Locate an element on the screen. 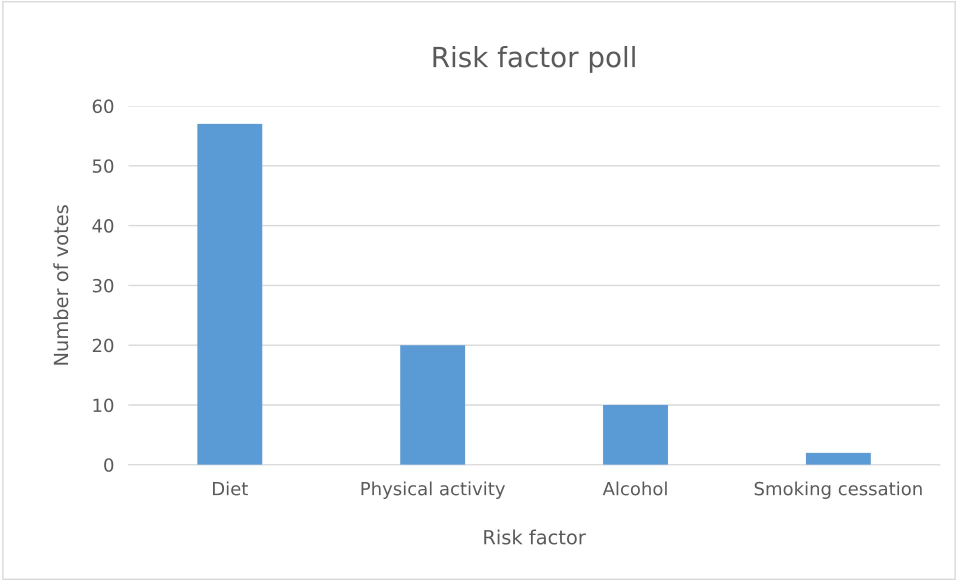  x-tick-label: Diet is located at coordinates (230, 488).